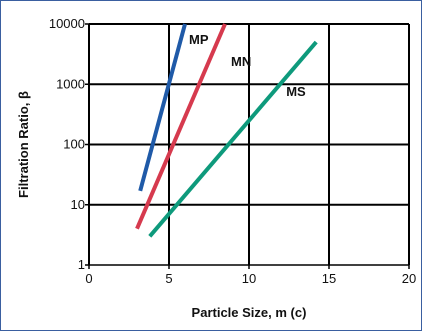 The image size is (422, 331). Describe the element at coordinates (81, 264) in the screenshot. I see `y-tick-label: 1` at that location.